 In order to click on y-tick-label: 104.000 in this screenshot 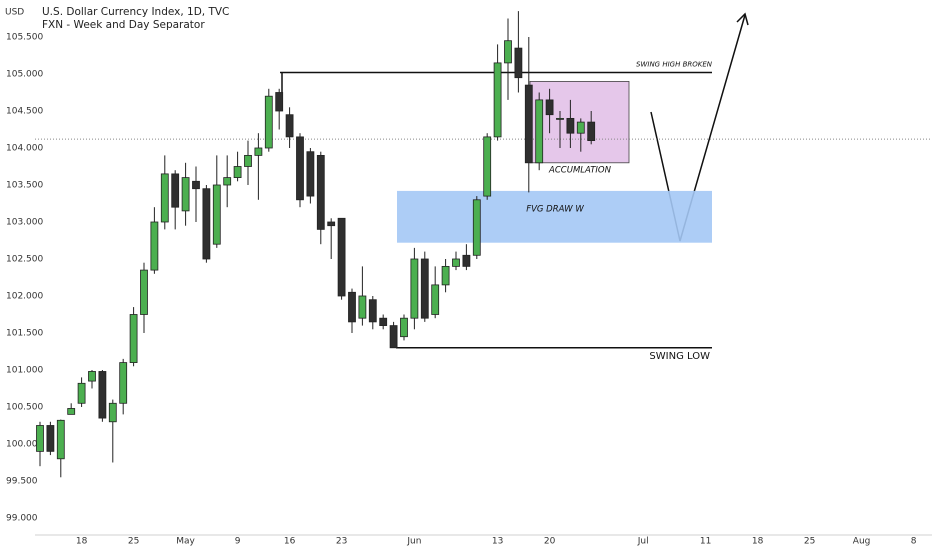, I will do `click(24, 148)`.